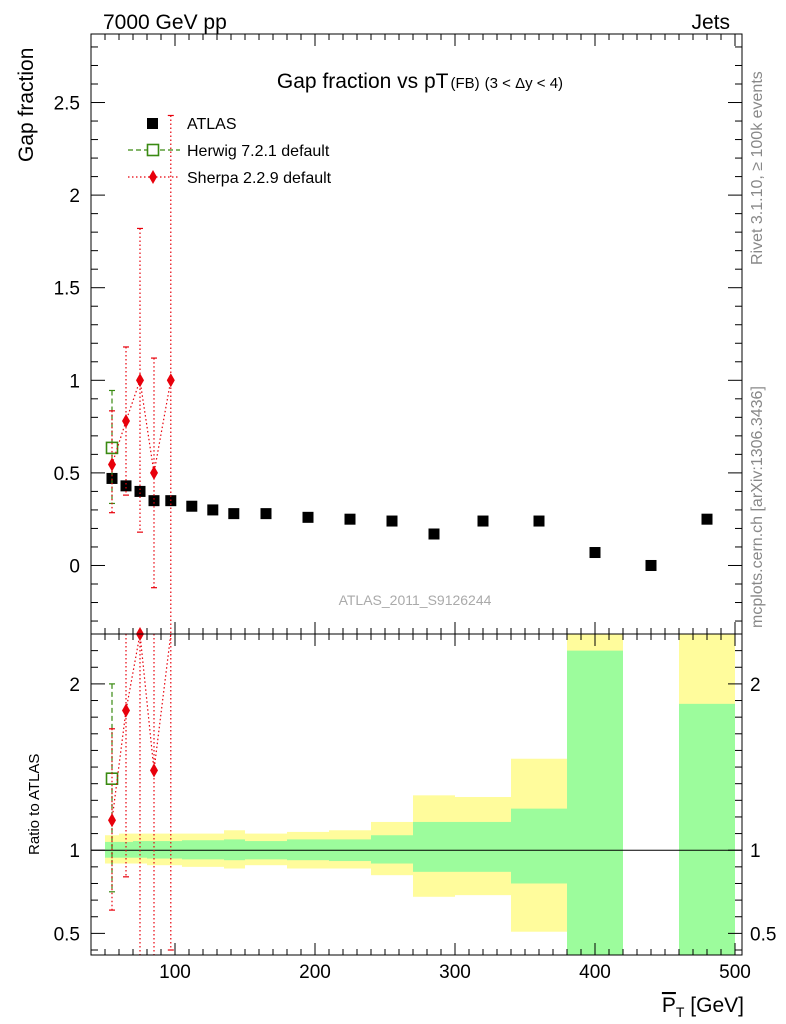 This screenshot has height=1024, width=786. What do you see at coordinates (757, 507) in the screenshot?
I see `mcplots-source-label: mcplots.cern.ch [arXiv:1306.3436]` at bounding box center [757, 507].